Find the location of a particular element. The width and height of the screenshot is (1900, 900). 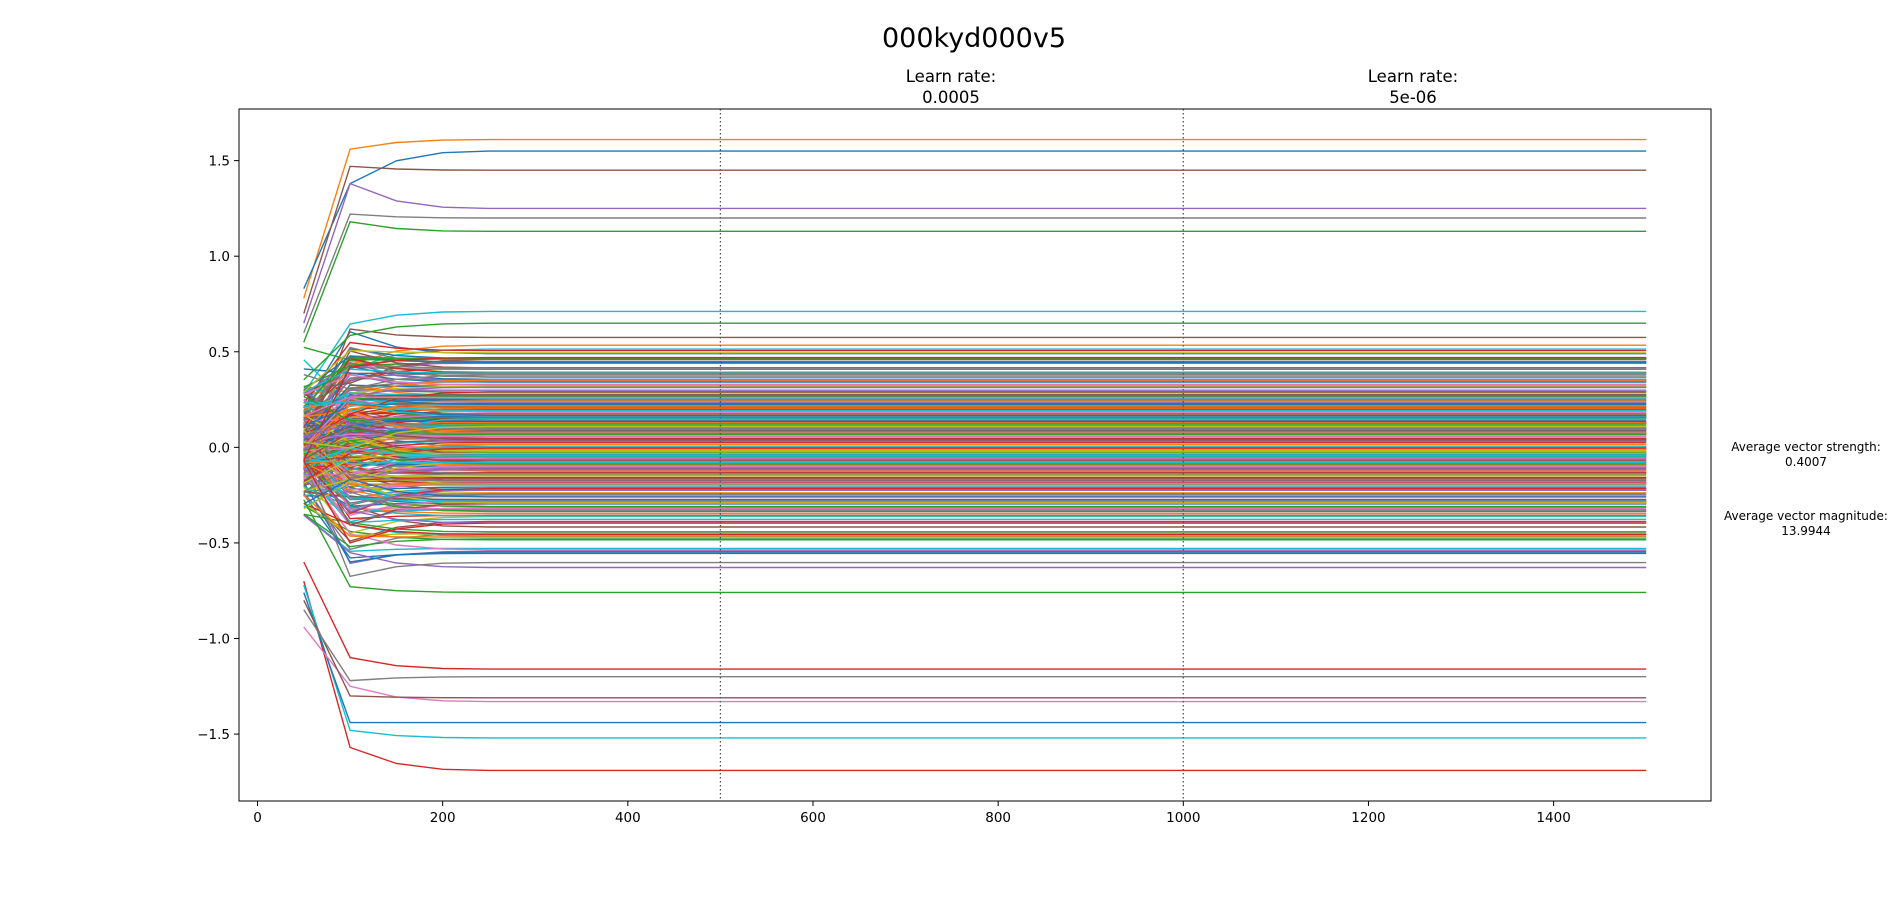

y-tick-label: 1.0 is located at coordinates (219, 257).